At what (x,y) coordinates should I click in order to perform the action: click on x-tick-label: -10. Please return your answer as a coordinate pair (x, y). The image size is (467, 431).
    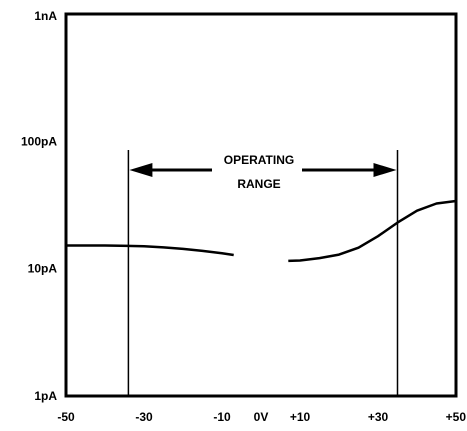
    Looking at the image, I should click on (222, 417).